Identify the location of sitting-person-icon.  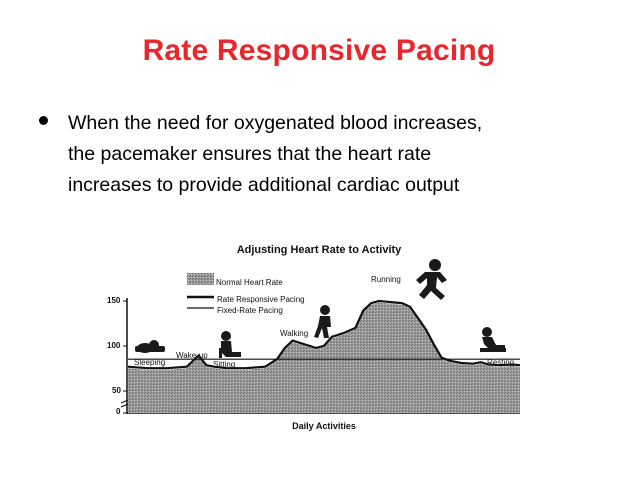
(230, 344).